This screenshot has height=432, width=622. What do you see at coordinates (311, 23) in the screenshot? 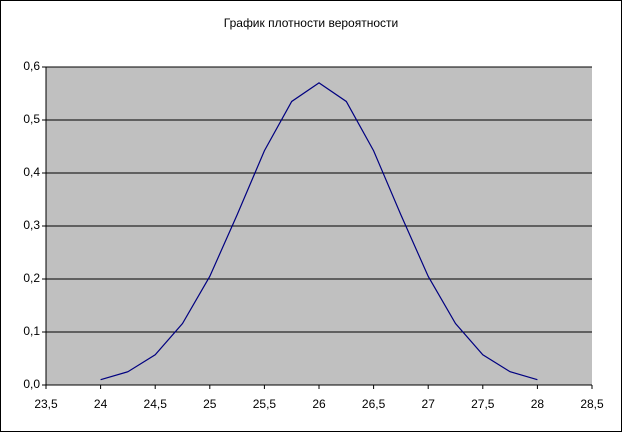
I see `chart-title: График плотности вероятности` at bounding box center [311, 23].